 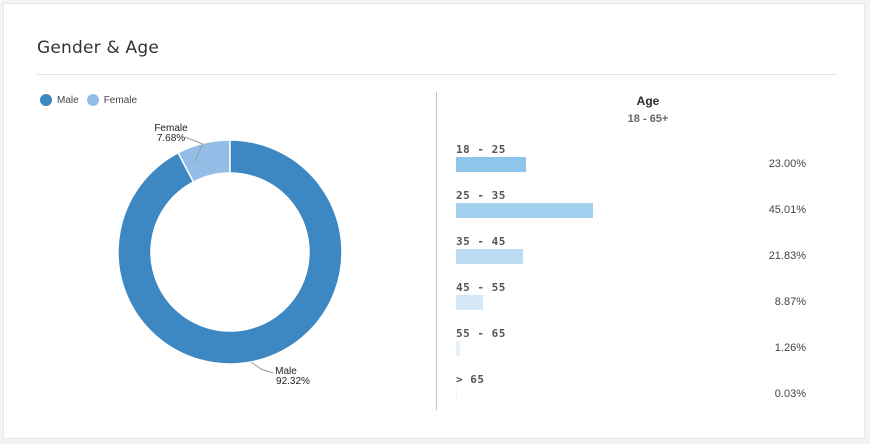 I want to click on age-category-label: > 65, so click(x=470, y=379).